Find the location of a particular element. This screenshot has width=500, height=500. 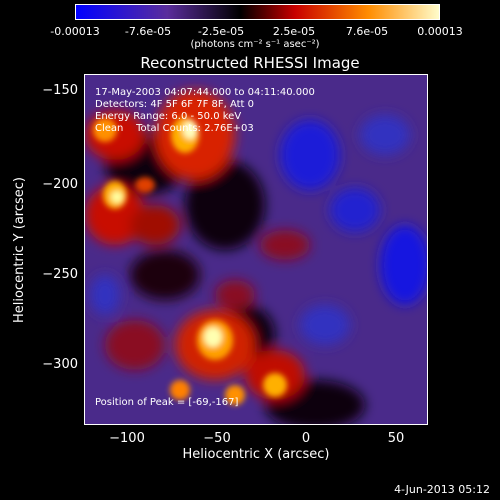

plot-title: Reconstructed RHESSI Image is located at coordinates (250, 63).